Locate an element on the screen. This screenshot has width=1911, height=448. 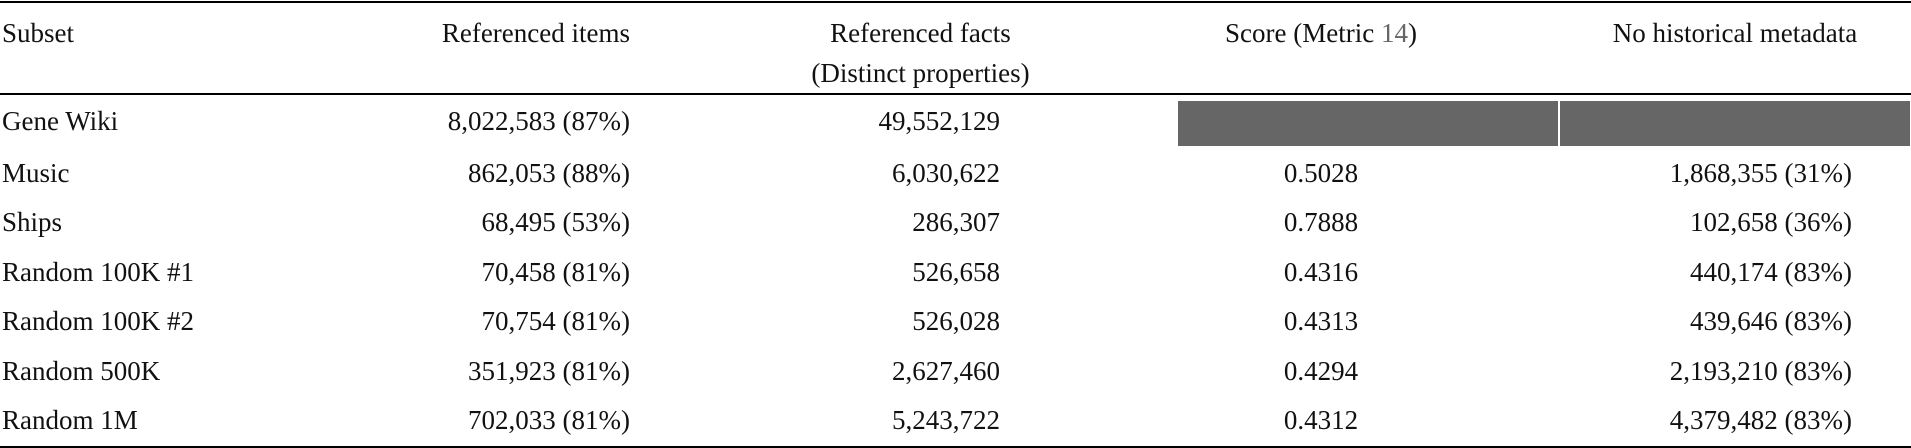
table-cell: Random 100K #2 is located at coordinates (98, 321).